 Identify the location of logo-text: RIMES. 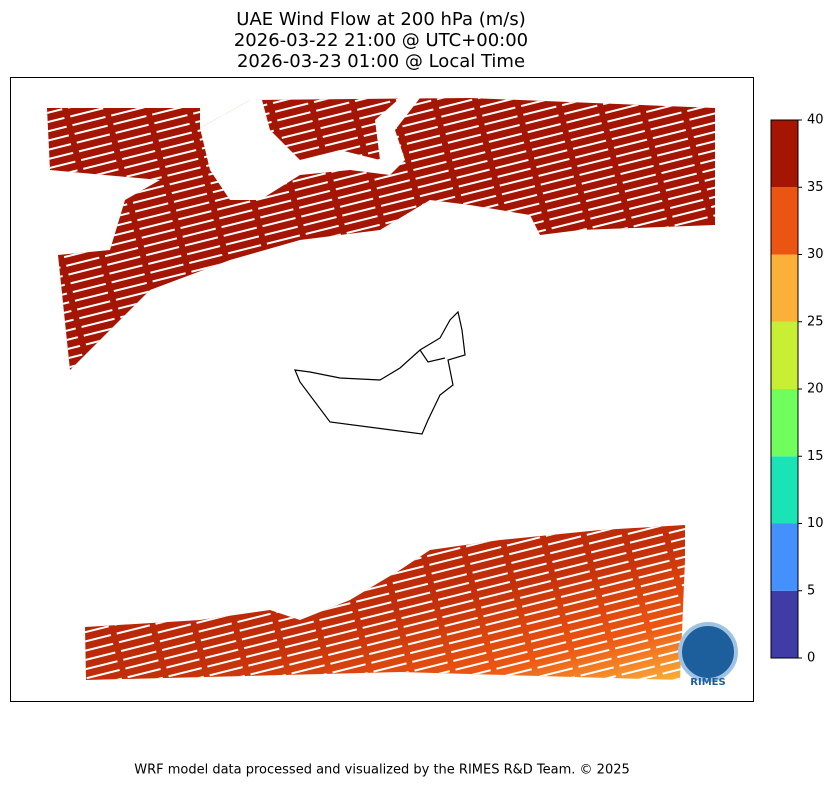
(707, 682).